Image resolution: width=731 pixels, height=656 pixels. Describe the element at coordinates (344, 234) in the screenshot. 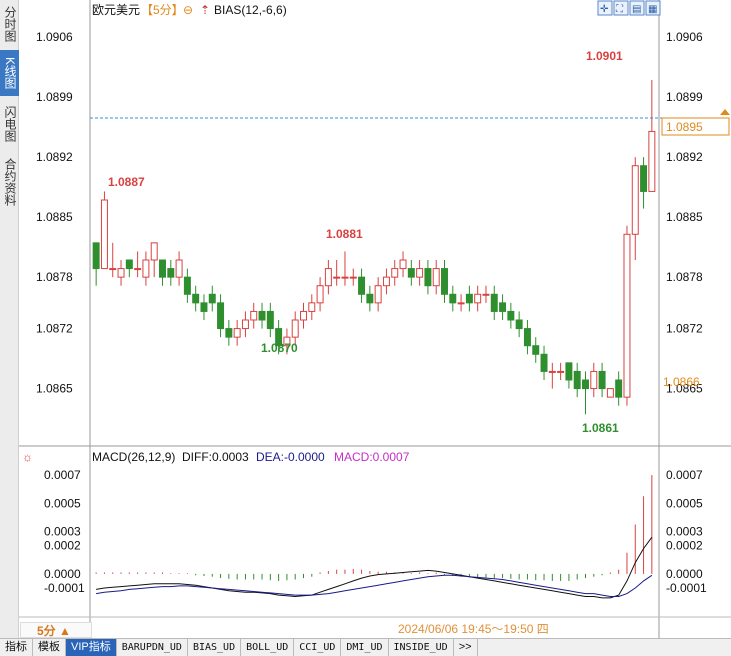

I see `annotation-mid-high: 1.0881` at that location.